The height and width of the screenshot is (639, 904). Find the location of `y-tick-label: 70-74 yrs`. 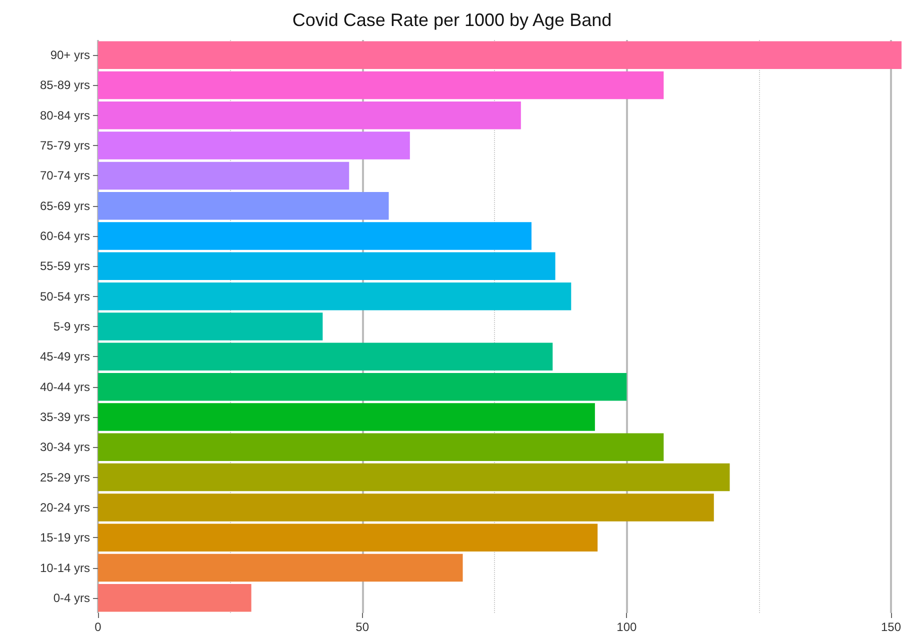

y-tick-label: 70-74 yrs is located at coordinates (65, 175).